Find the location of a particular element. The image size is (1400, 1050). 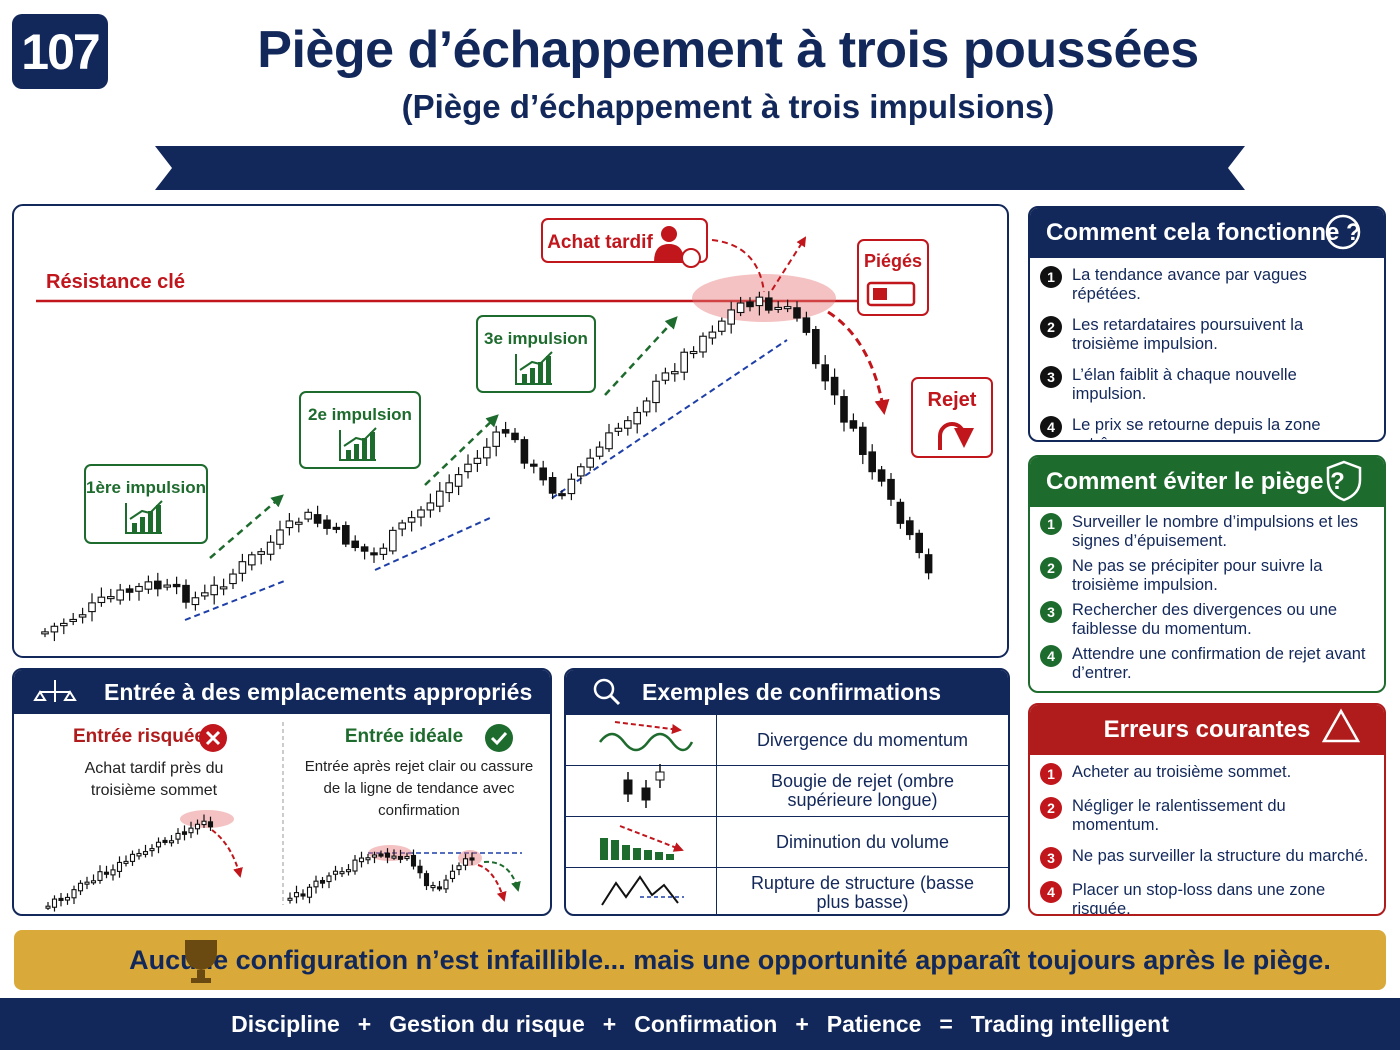

trapped-box is located at coordinates (893, 277).